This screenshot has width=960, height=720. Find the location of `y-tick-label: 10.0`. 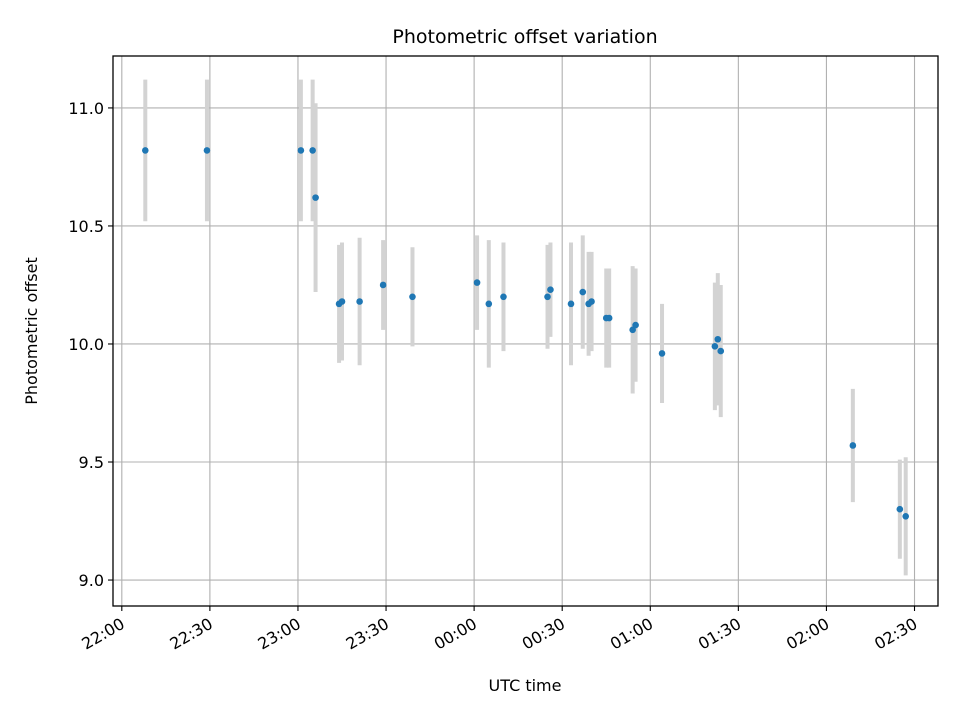

y-tick-label: 10.0 is located at coordinates (86, 344).